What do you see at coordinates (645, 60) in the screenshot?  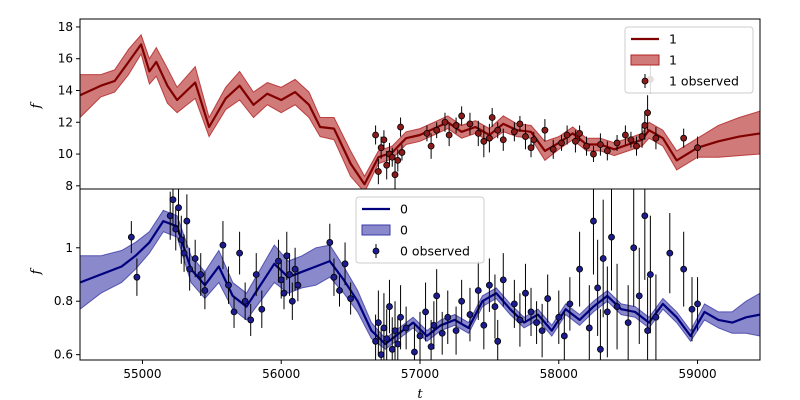 I see `top-legend-band-swatch` at bounding box center [645, 60].